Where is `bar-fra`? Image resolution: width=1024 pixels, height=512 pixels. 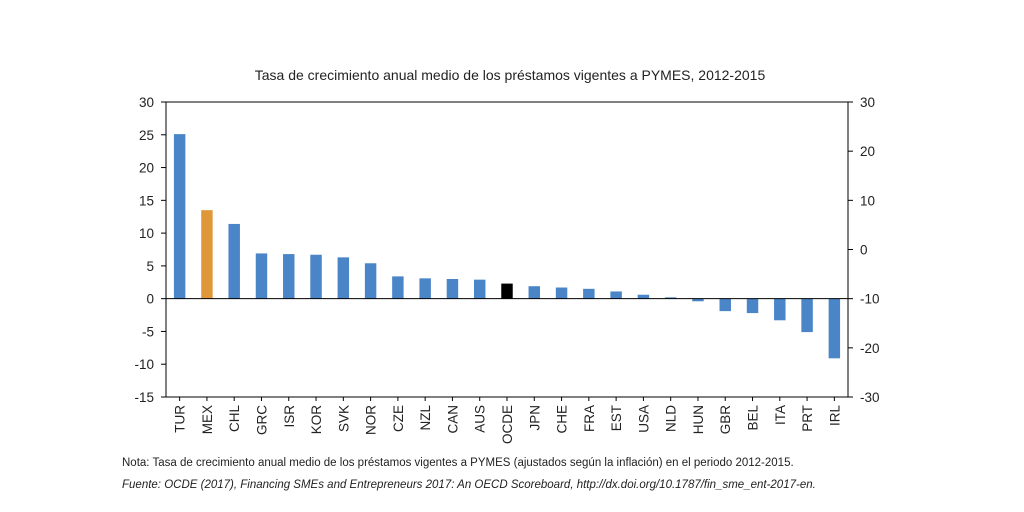 bar-fra is located at coordinates (589, 293).